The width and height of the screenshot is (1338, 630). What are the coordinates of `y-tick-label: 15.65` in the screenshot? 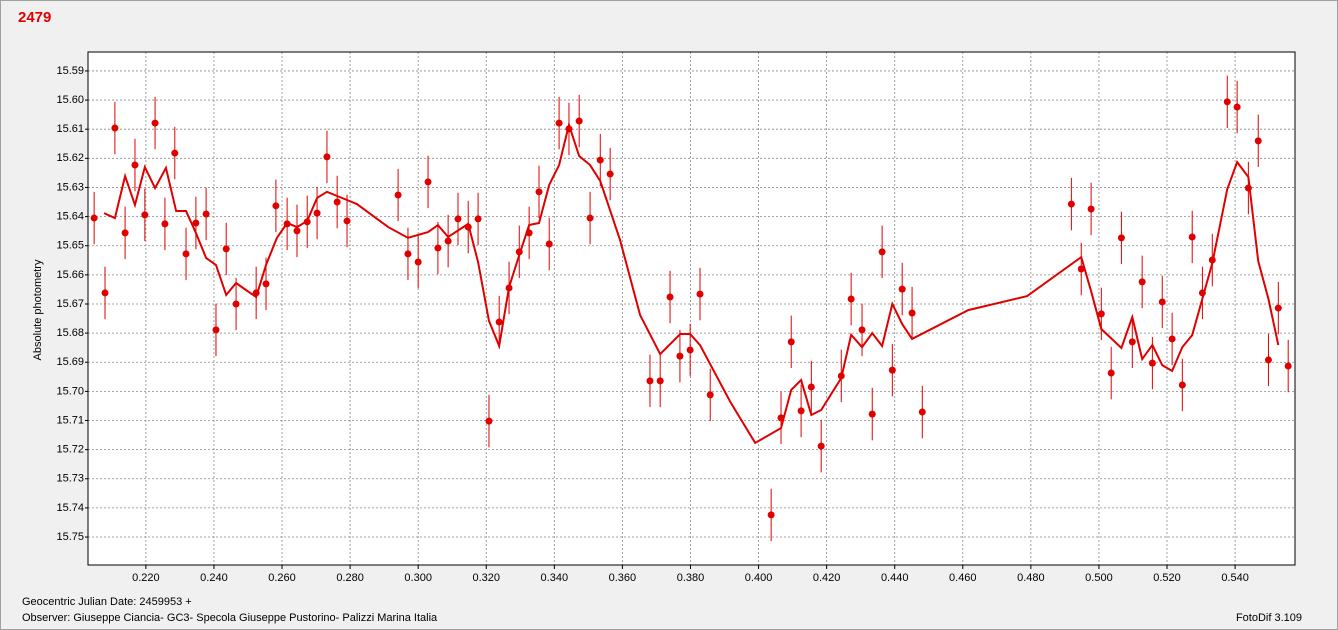 It's located at (70, 246).